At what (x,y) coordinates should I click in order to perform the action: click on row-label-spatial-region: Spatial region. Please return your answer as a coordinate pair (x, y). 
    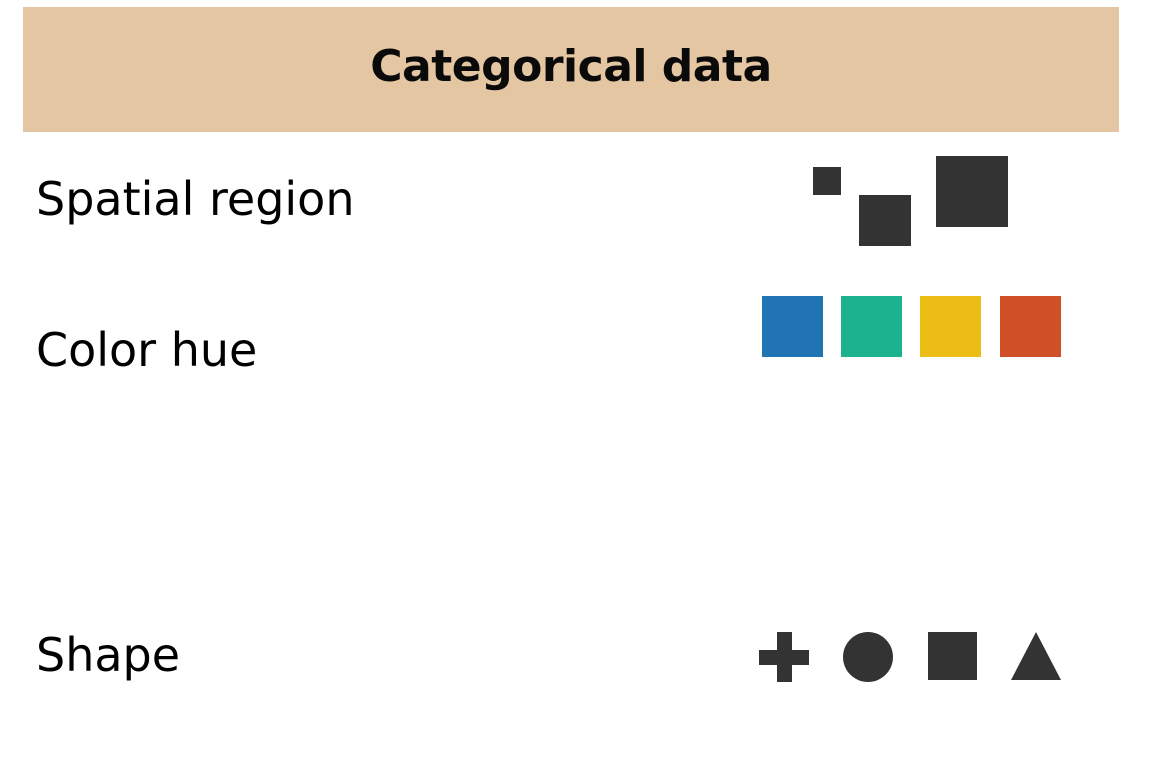
    Looking at the image, I should click on (195, 199).